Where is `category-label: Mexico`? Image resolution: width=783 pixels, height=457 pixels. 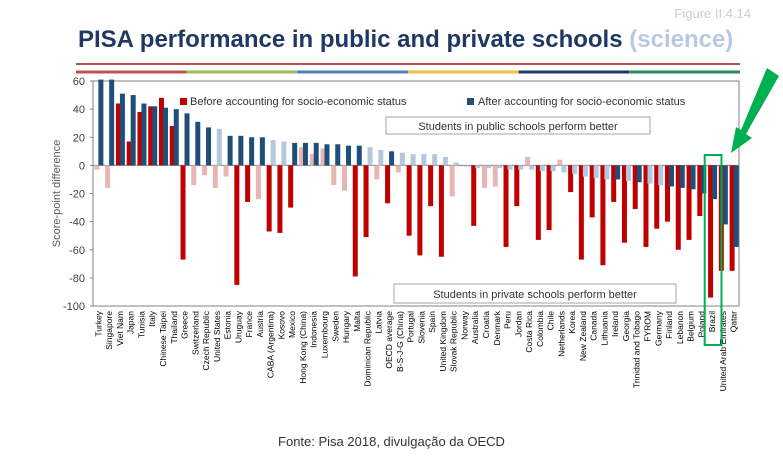
category-label: Mexico is located at coordinates (292, 324).